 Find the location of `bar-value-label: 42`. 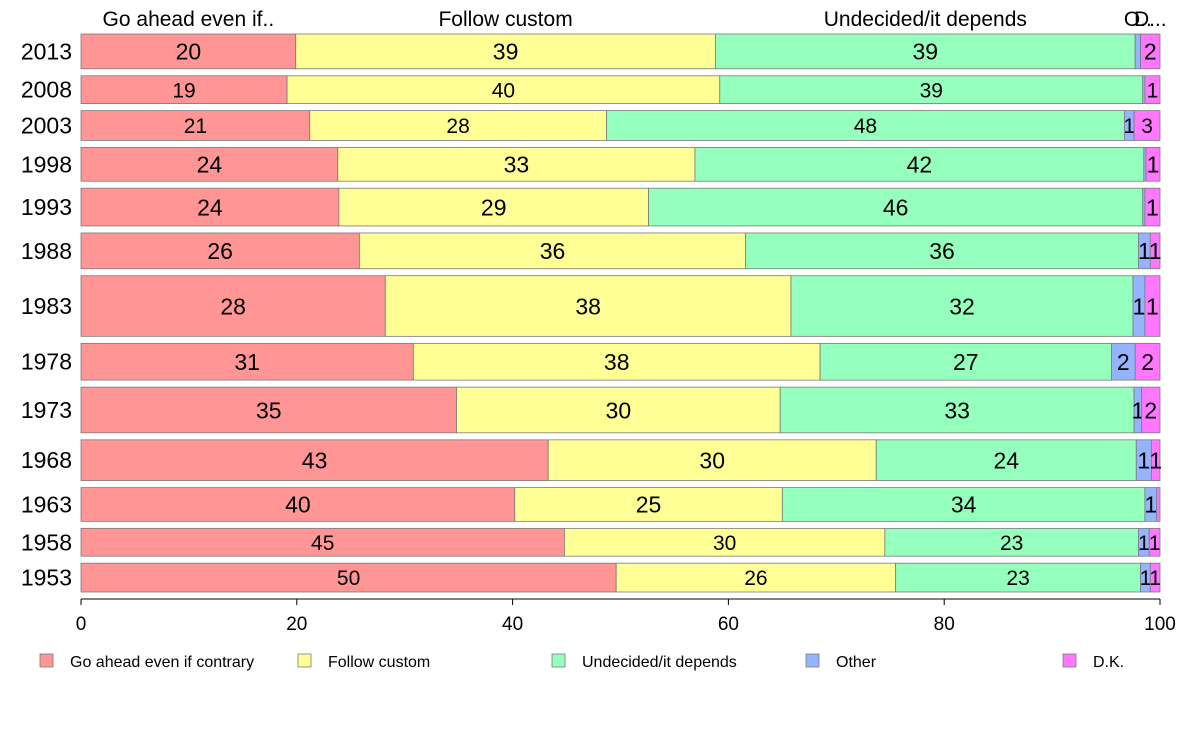

bar-value-label: 42 is located at coordinates (920, 165).